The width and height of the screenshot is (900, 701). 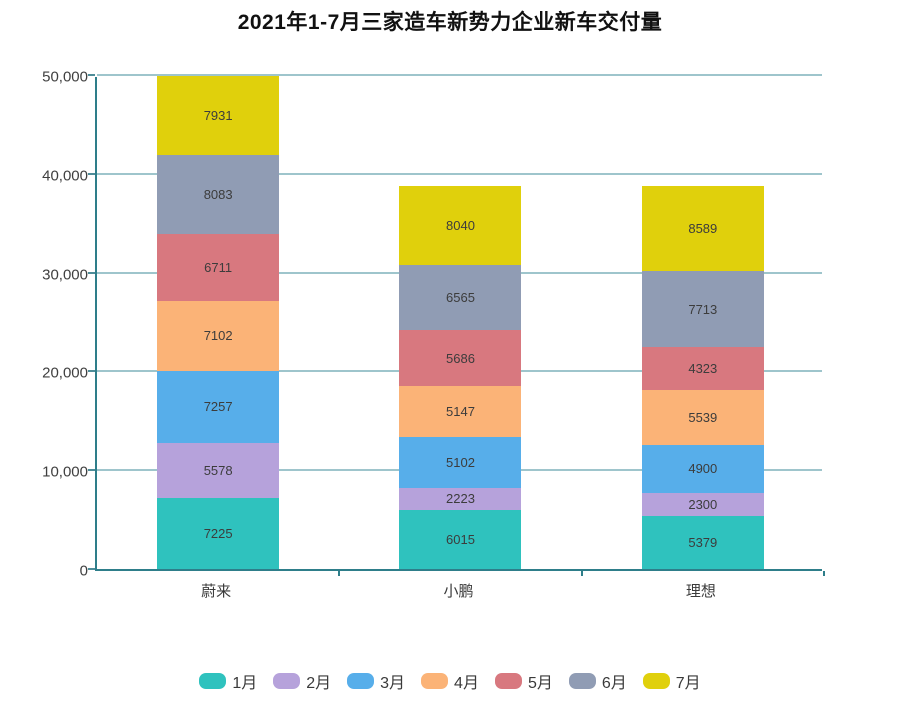 What do you see at coordinates (65, 77) in the screenshot?
I see `y-axis-label: 50,000` at bounding box center [65, 77].